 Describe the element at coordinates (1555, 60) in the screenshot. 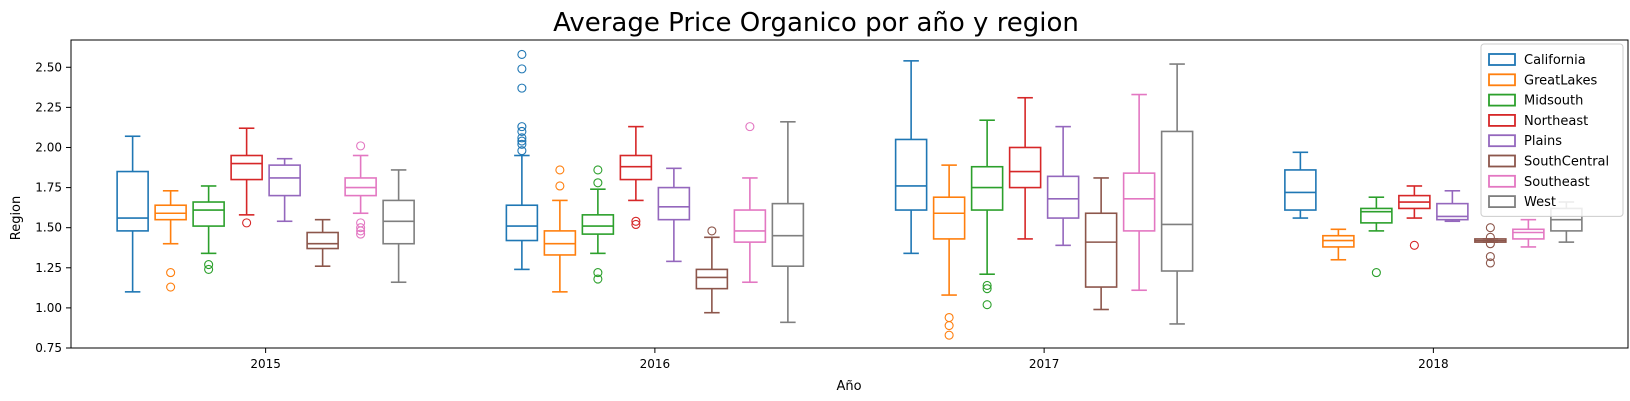

I see `legend-label-california: California` at that location.